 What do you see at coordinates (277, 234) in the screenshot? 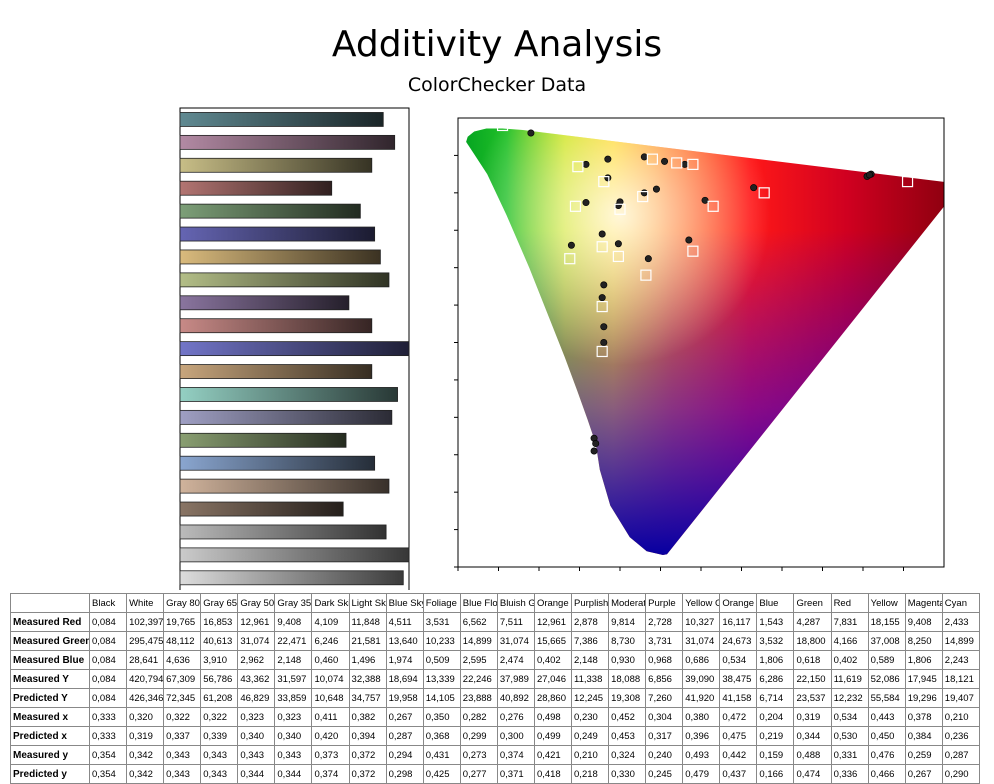
I see `bar-blue` at bounding box center [277, 234].